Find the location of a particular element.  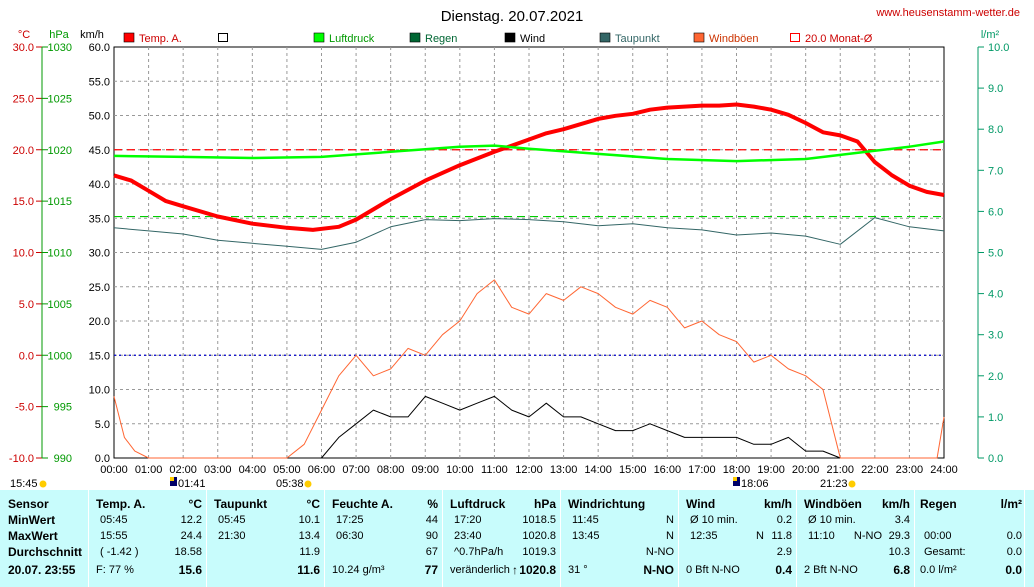

legend-item-5: Taupunkt is located at coordinates (629, 38).